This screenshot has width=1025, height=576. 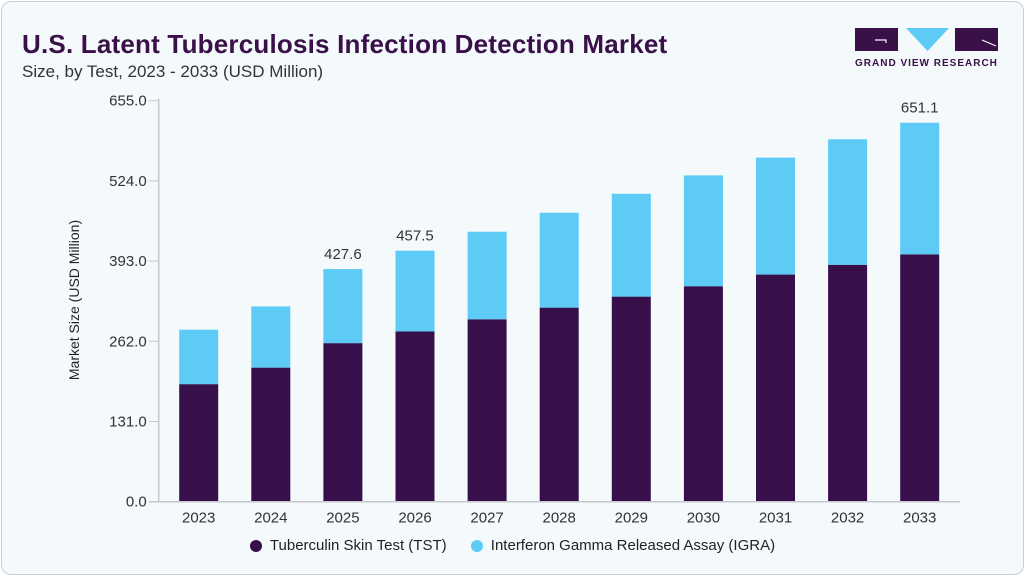 I want to click on chart-subtitle: Size, by Test, 2023 - 2033 (USD Million), so click(x=173, y=71).